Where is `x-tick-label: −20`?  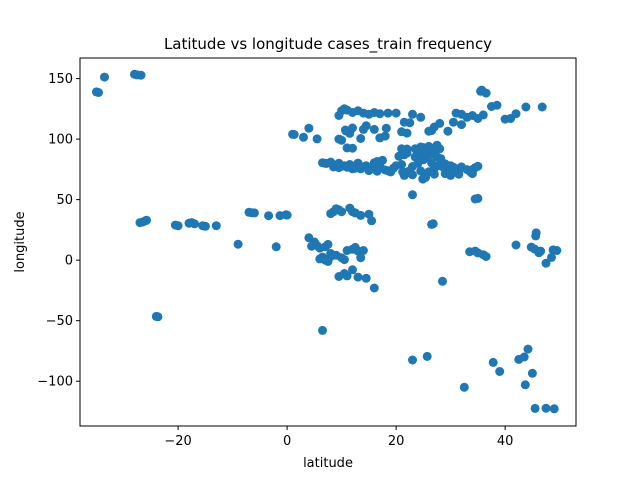
x-tick-label: −20 is located at coordinates (177, 441).